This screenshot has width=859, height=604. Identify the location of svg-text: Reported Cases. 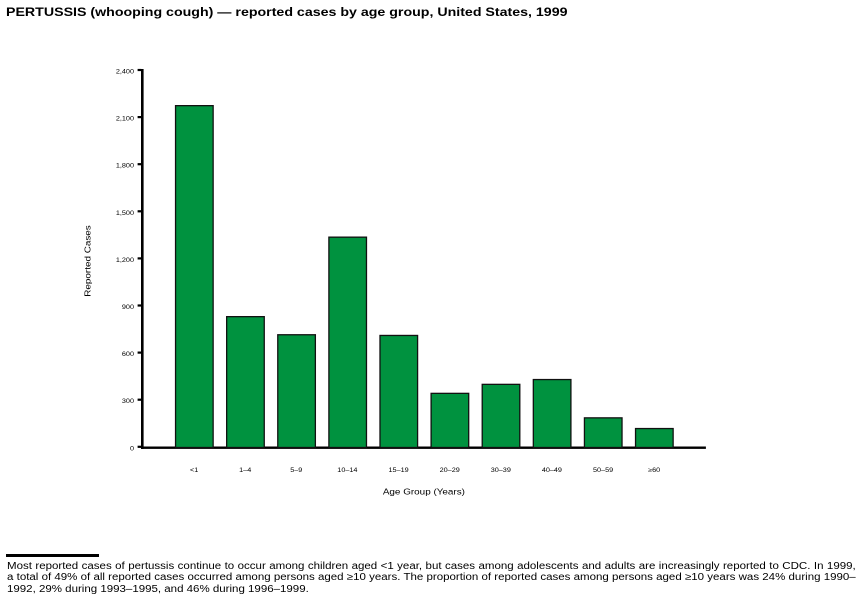
(87, 261).